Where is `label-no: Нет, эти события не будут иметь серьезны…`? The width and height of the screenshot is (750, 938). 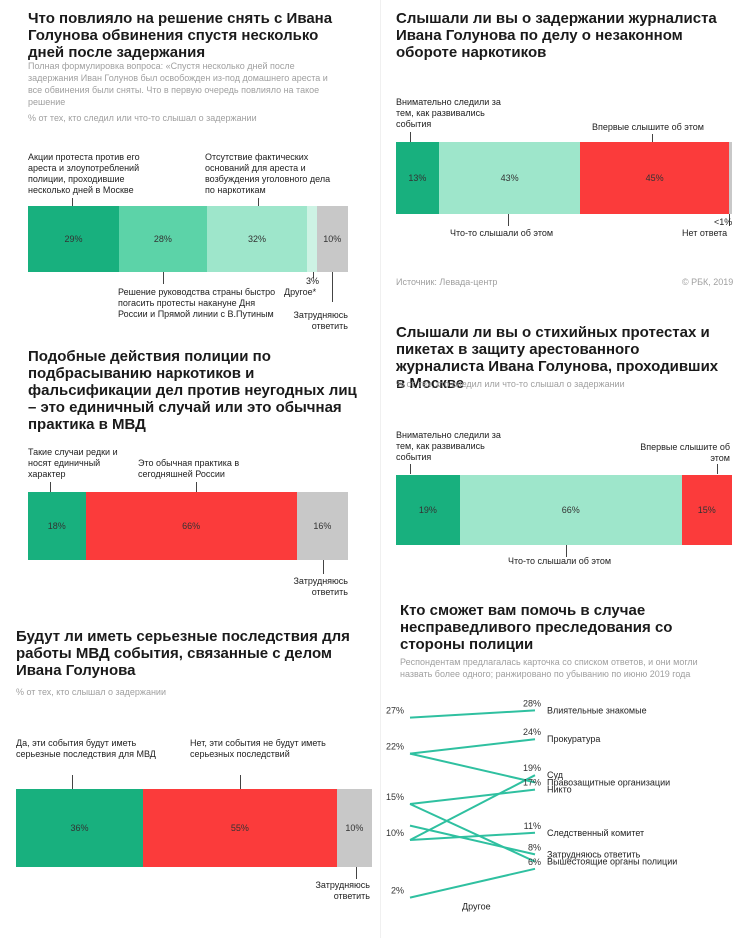
label-no: Нет, эти события не будут иметь серьезны… is located at coordinates (258, 748).